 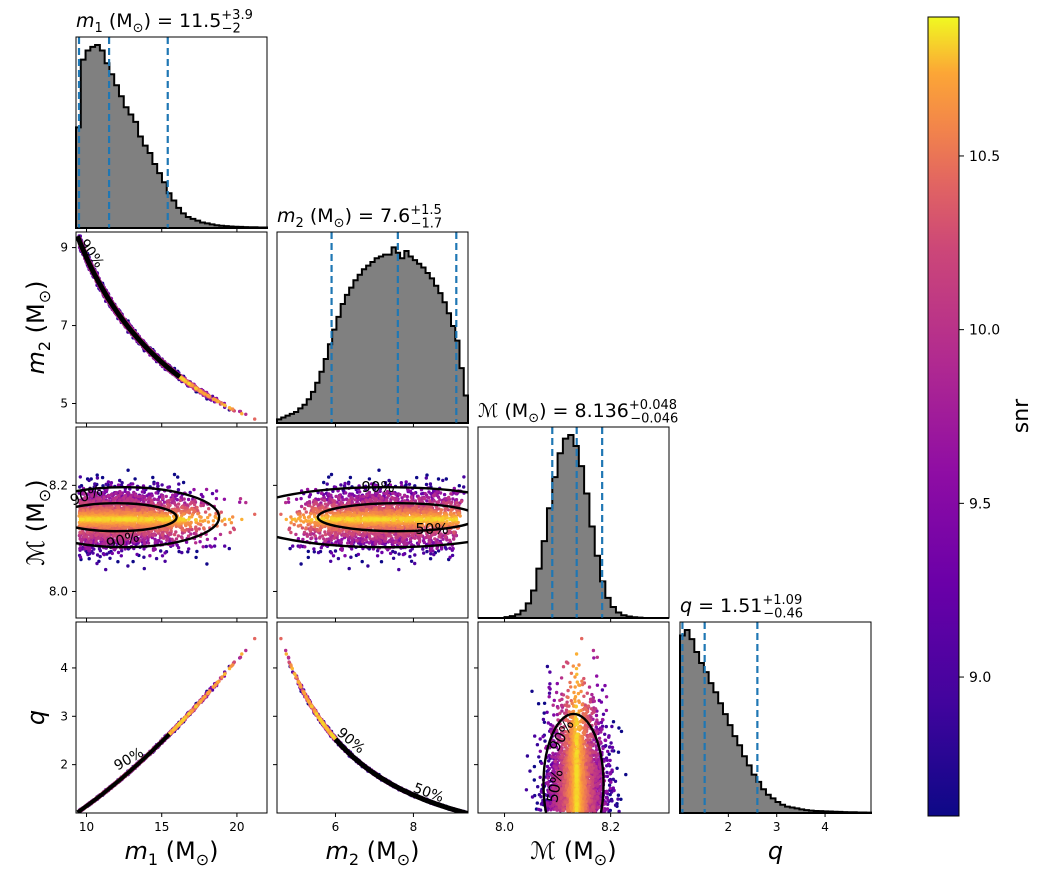 I want to click on label-part: −0.46, so click(x=783, y=614).